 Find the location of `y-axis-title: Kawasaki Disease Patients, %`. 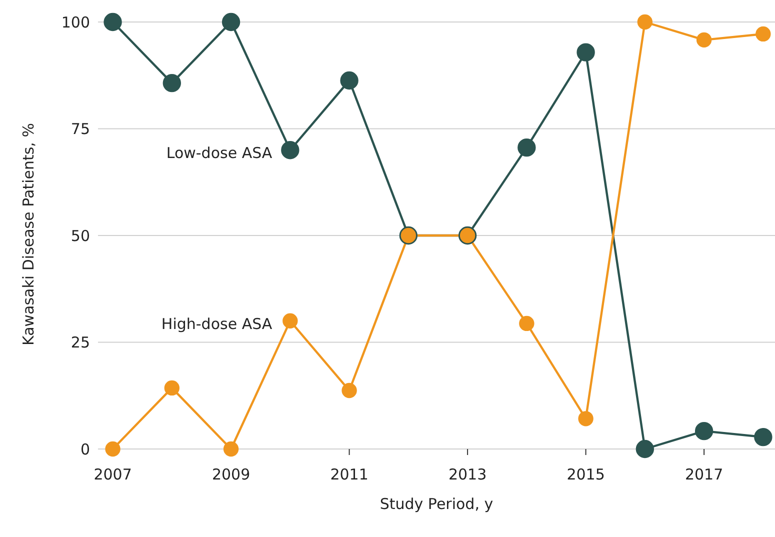

y-axis-title: Kawasaki Disease Patients, % is located at coordinates (28, 234).